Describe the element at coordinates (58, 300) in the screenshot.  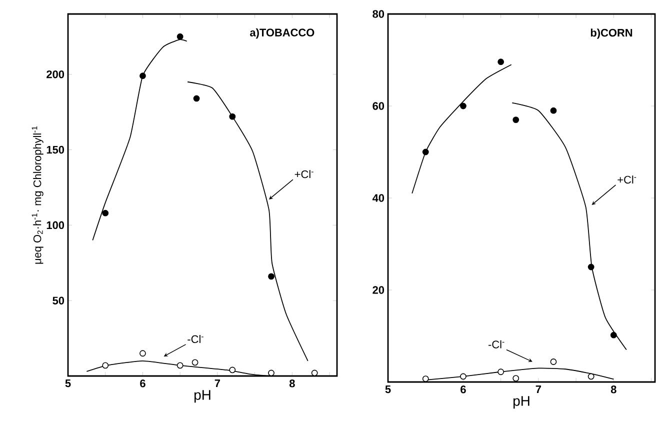
I see `y-tick-label: 50` at that location.